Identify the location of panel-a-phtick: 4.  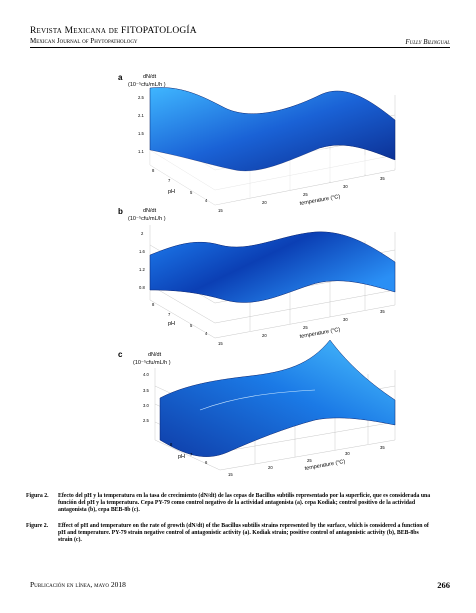
(206, 200).